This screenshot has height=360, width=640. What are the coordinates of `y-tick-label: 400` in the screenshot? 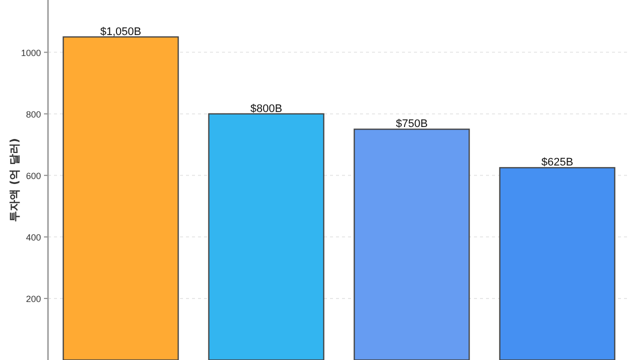 It's located at (33, 237).